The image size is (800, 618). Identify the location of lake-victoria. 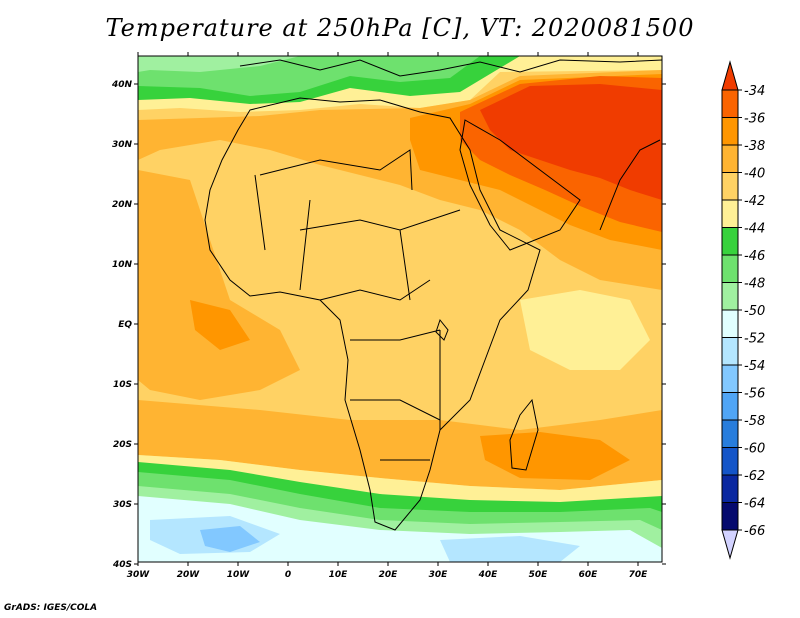
(442, 329).